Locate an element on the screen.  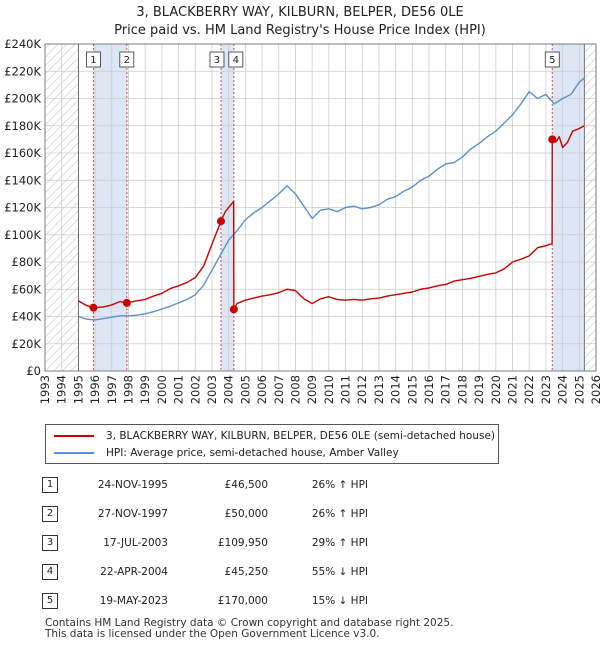
sale-number-box: 1 is located at coordinates (50, 484).